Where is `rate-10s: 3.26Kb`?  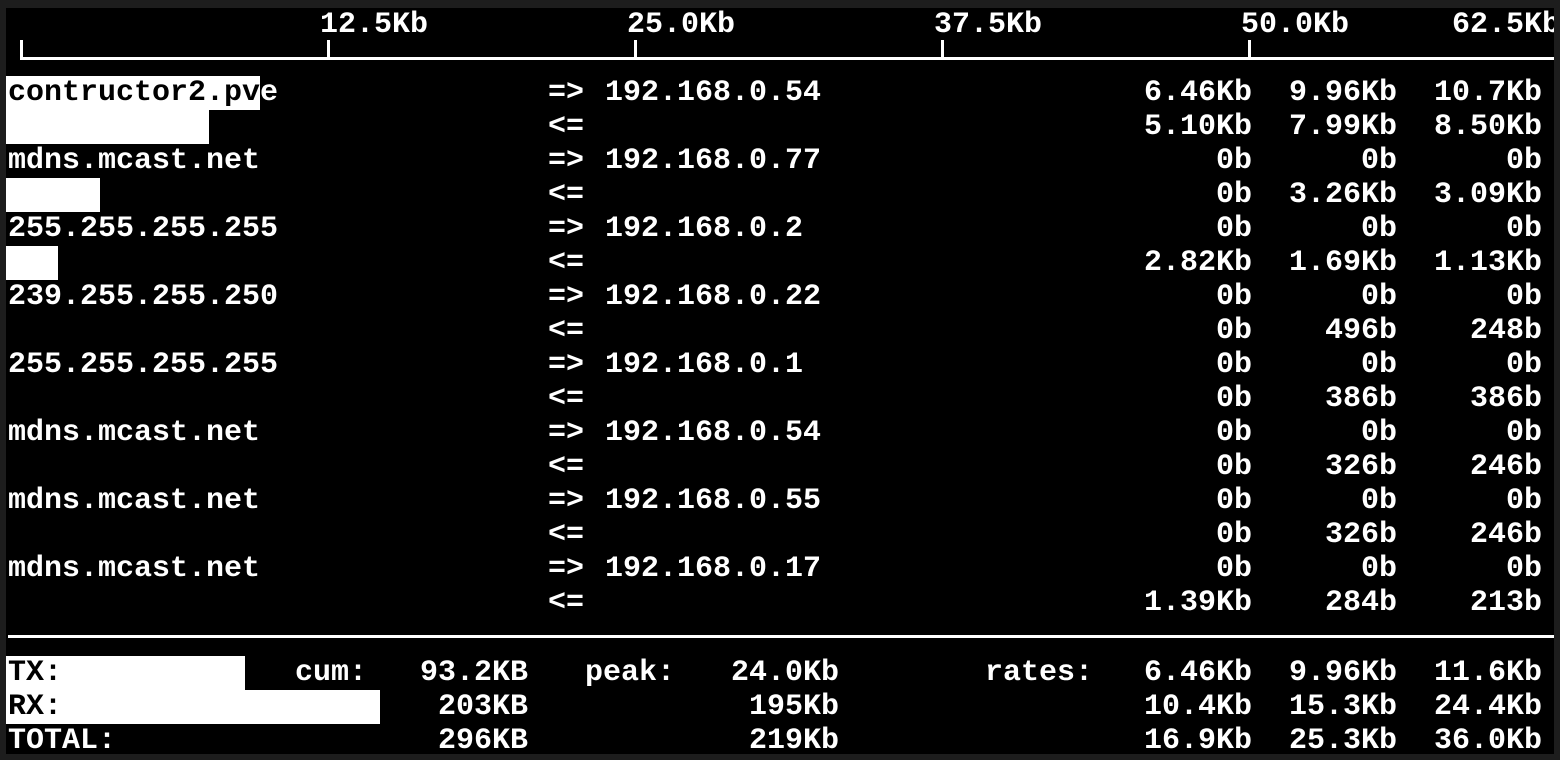 rate-10s: 3.26Kb is located at coordinates (1342, 195).